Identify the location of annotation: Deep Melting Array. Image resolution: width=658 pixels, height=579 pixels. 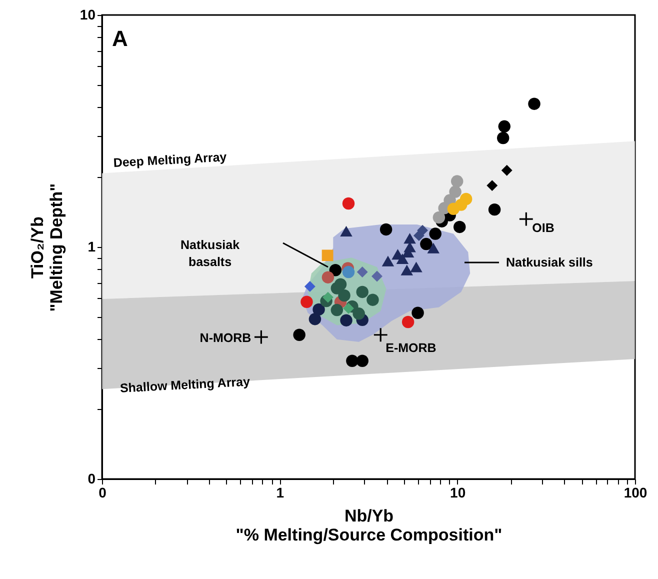
(170, 160).